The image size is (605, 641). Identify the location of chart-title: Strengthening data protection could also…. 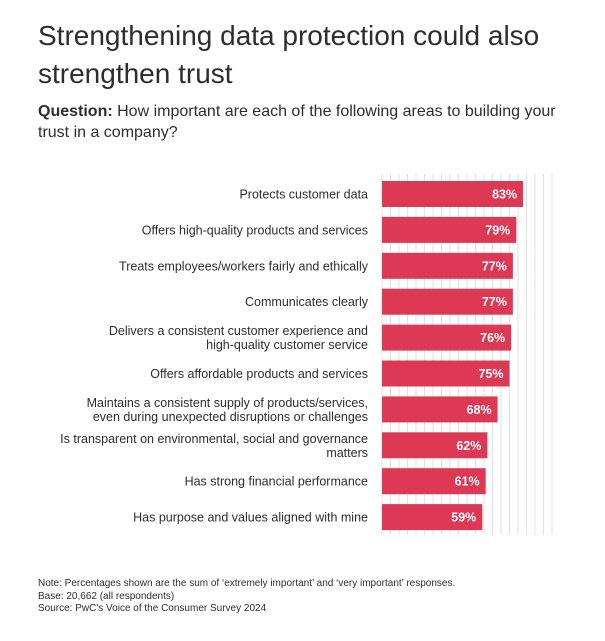
(289, 54).